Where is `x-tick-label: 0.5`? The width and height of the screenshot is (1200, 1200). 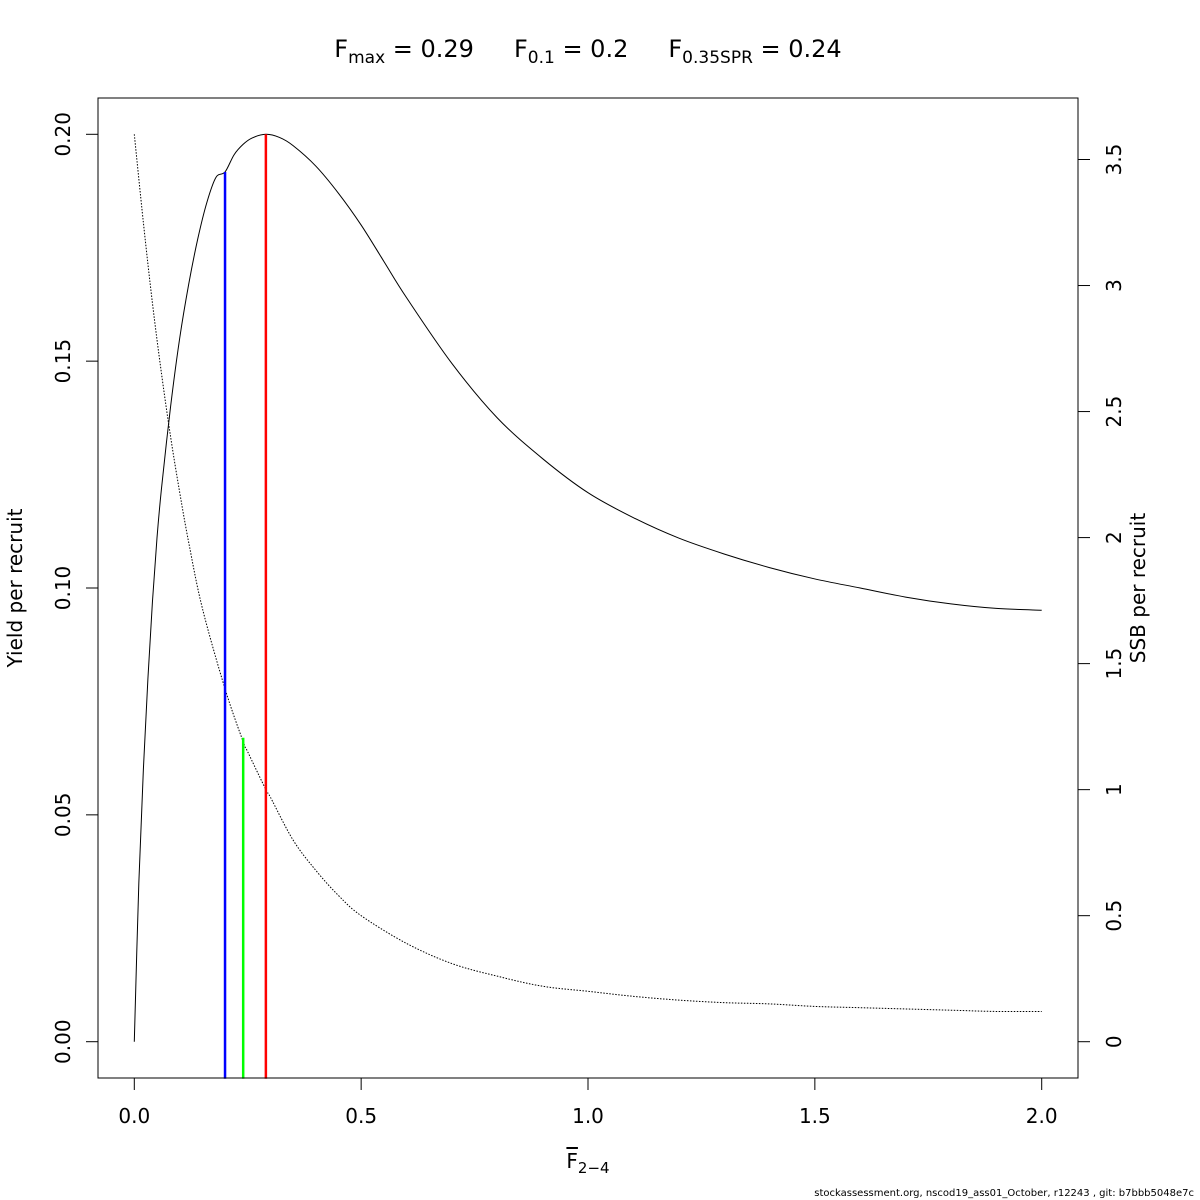
x-tick-label: 0.5 is located at coordinates (361, 1116).